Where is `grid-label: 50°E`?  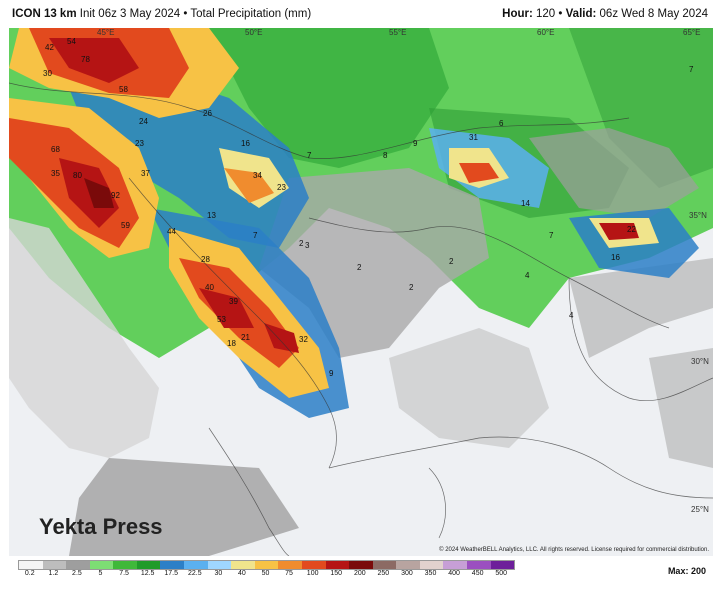
grid-label: 50°E is located at coordinates (253, 32).